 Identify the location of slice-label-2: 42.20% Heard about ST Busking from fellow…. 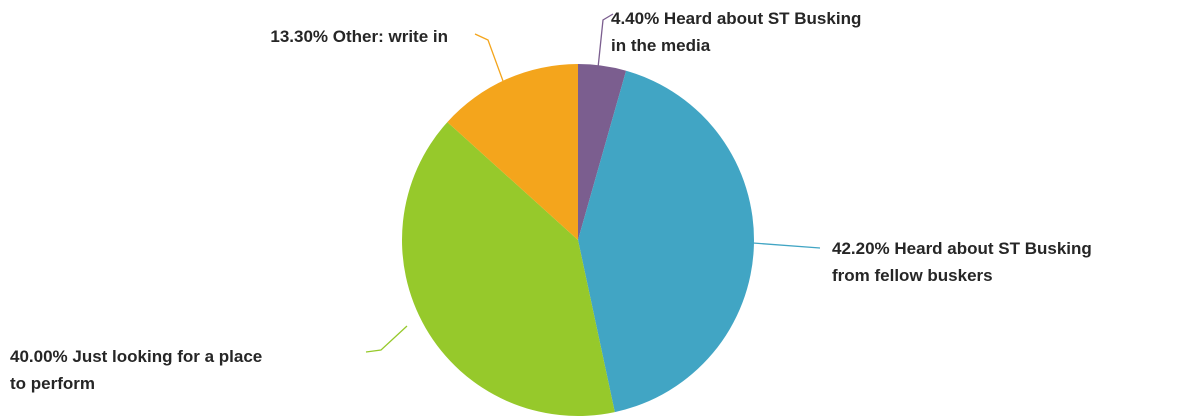
(962, 262).